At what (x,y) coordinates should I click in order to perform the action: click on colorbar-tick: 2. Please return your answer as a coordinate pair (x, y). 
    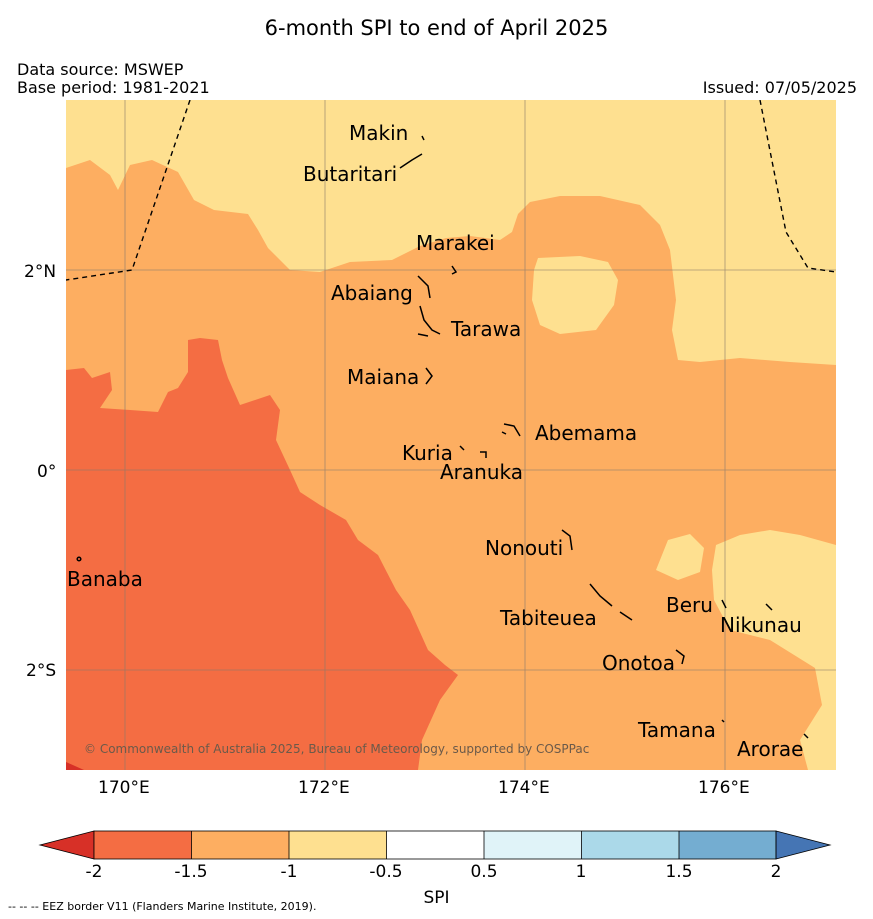
    Looking at the image, I should click on (776, 872).